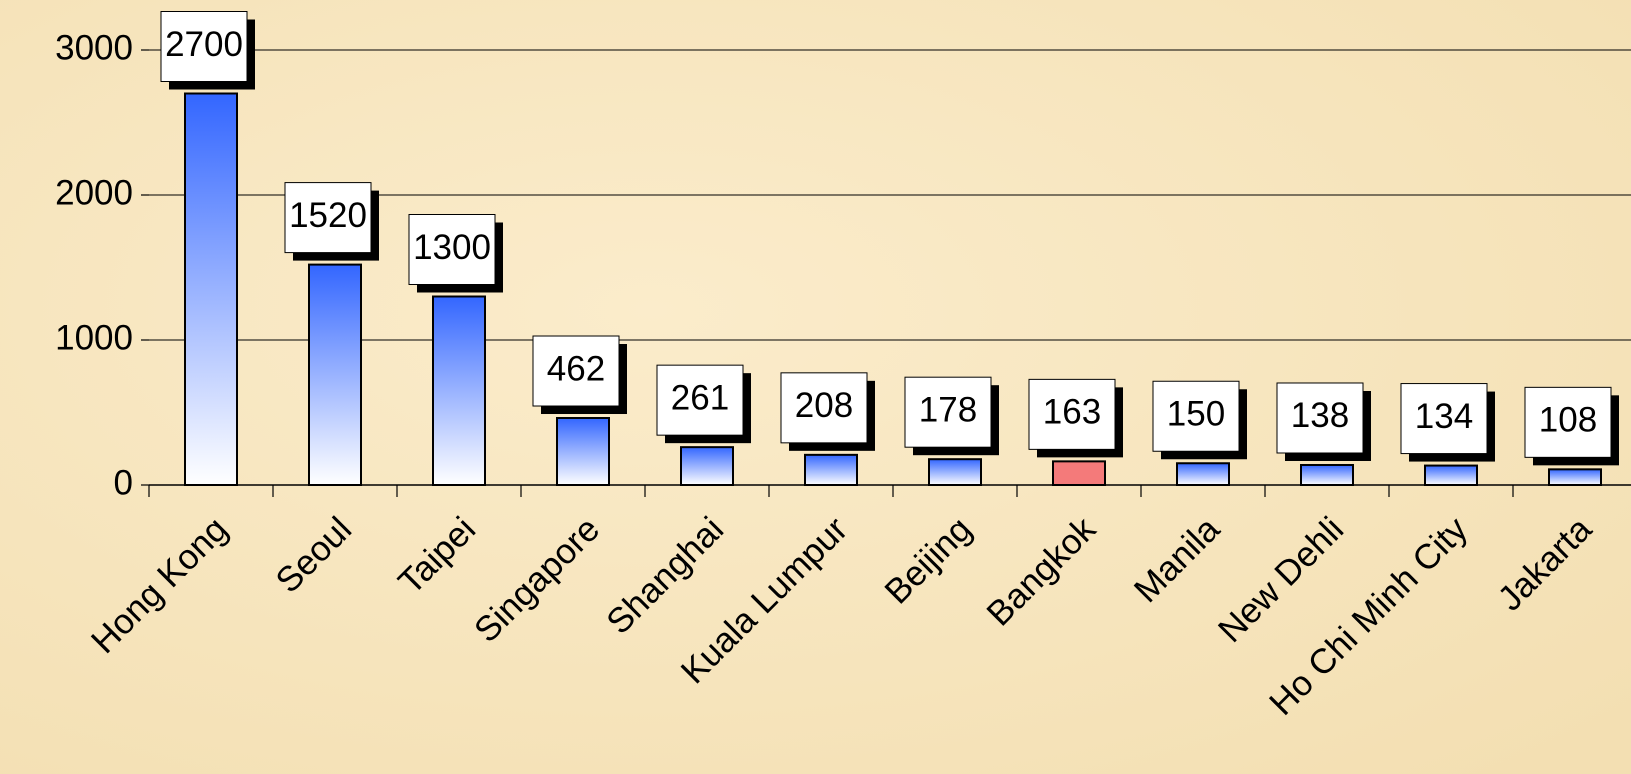 The height and width of the screenshot is (774, 1631). I want to click on data-label: 178, so click(948, 409).